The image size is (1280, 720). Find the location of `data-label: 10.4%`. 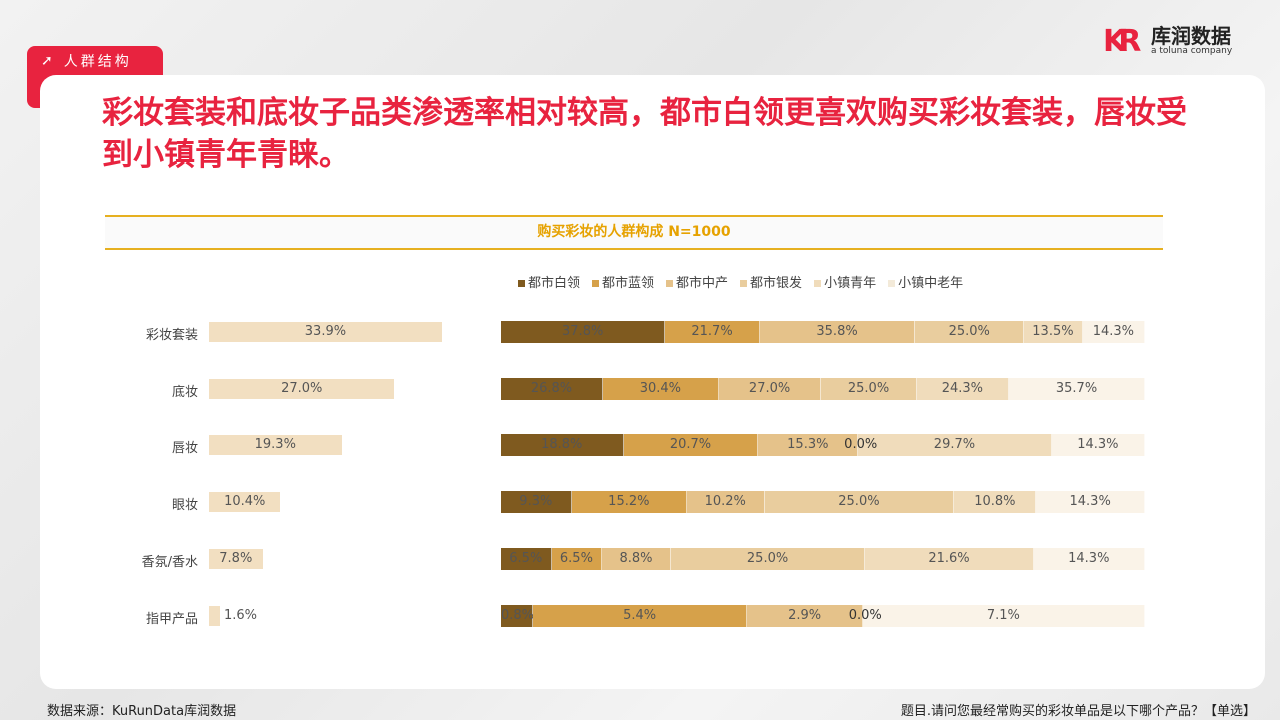

data-label: 10.4% is located at coordinates (245, 502).